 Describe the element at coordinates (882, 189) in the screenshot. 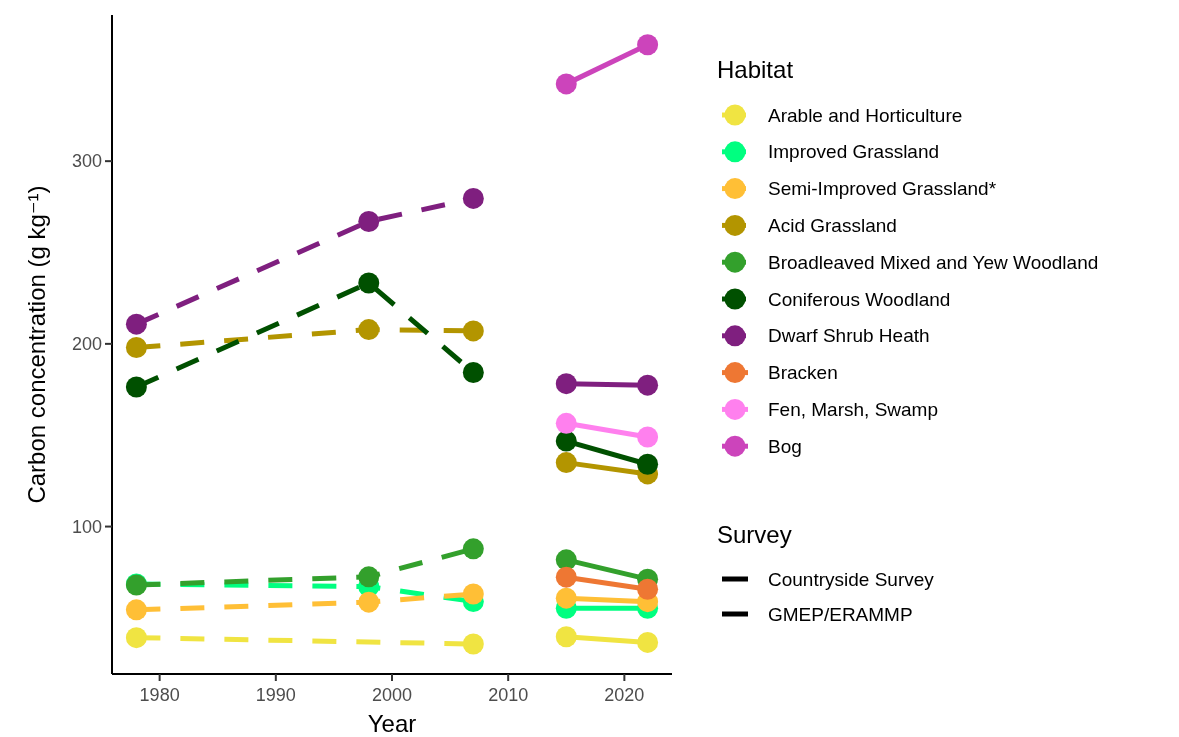

I see `legend-label: Semi-Improved Grassland*` at that location.